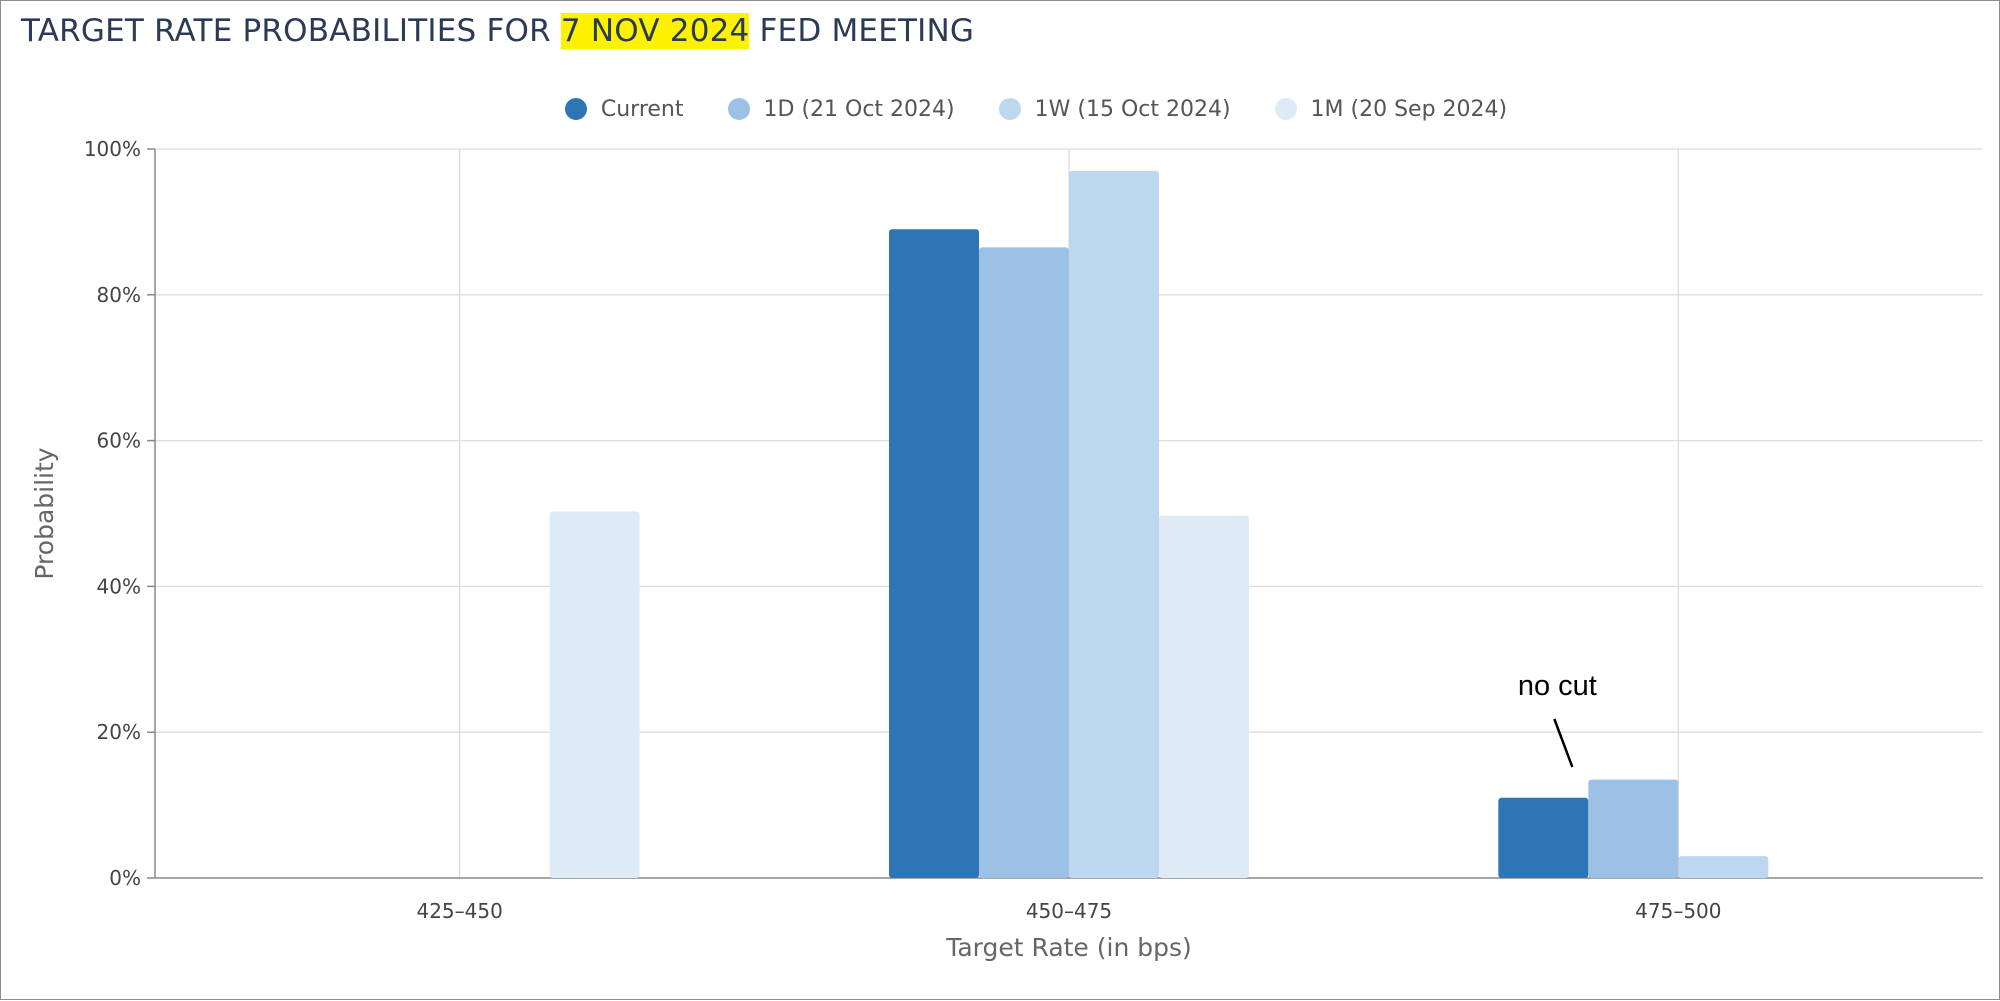  What do you see at coordinates (1069, 911) in the screenshot?
I see `x-tick-label: 450–475` at bounding box center [1069, 911].